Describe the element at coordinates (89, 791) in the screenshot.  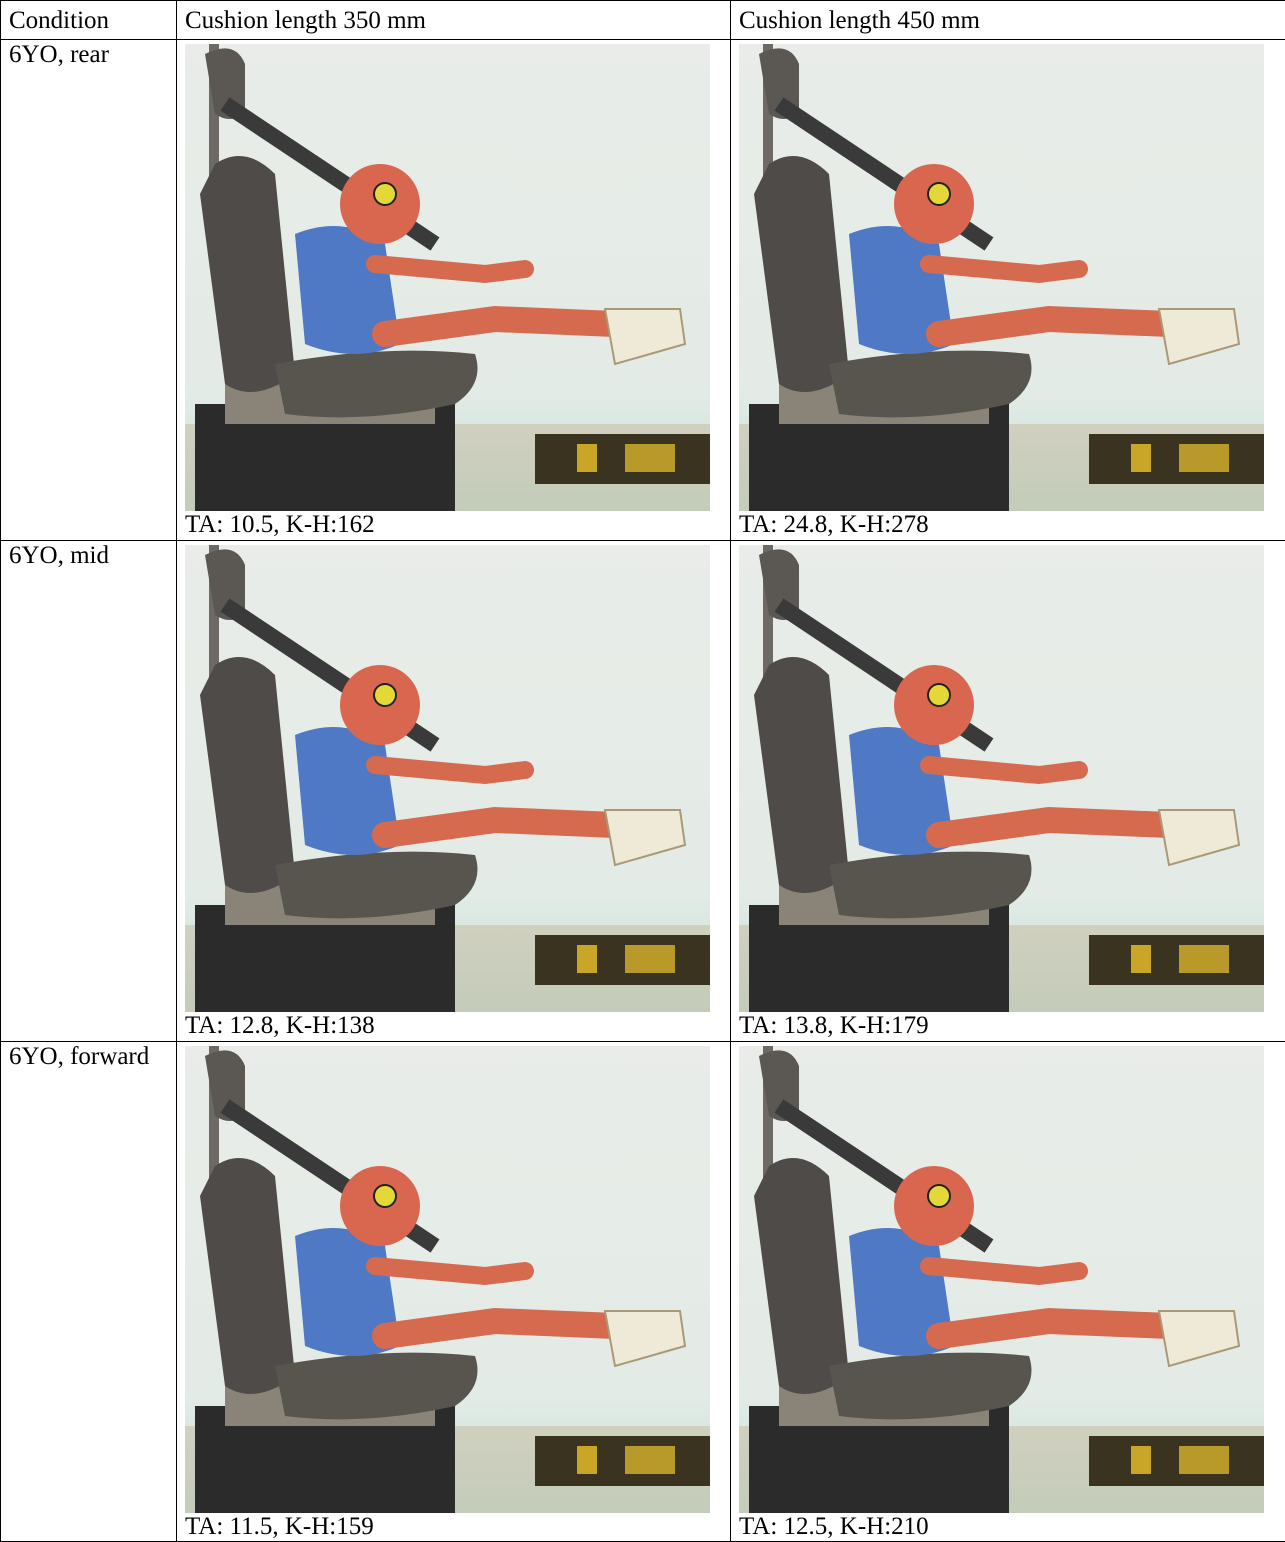
I see `condition-cell: 6YO, mid` at that location.